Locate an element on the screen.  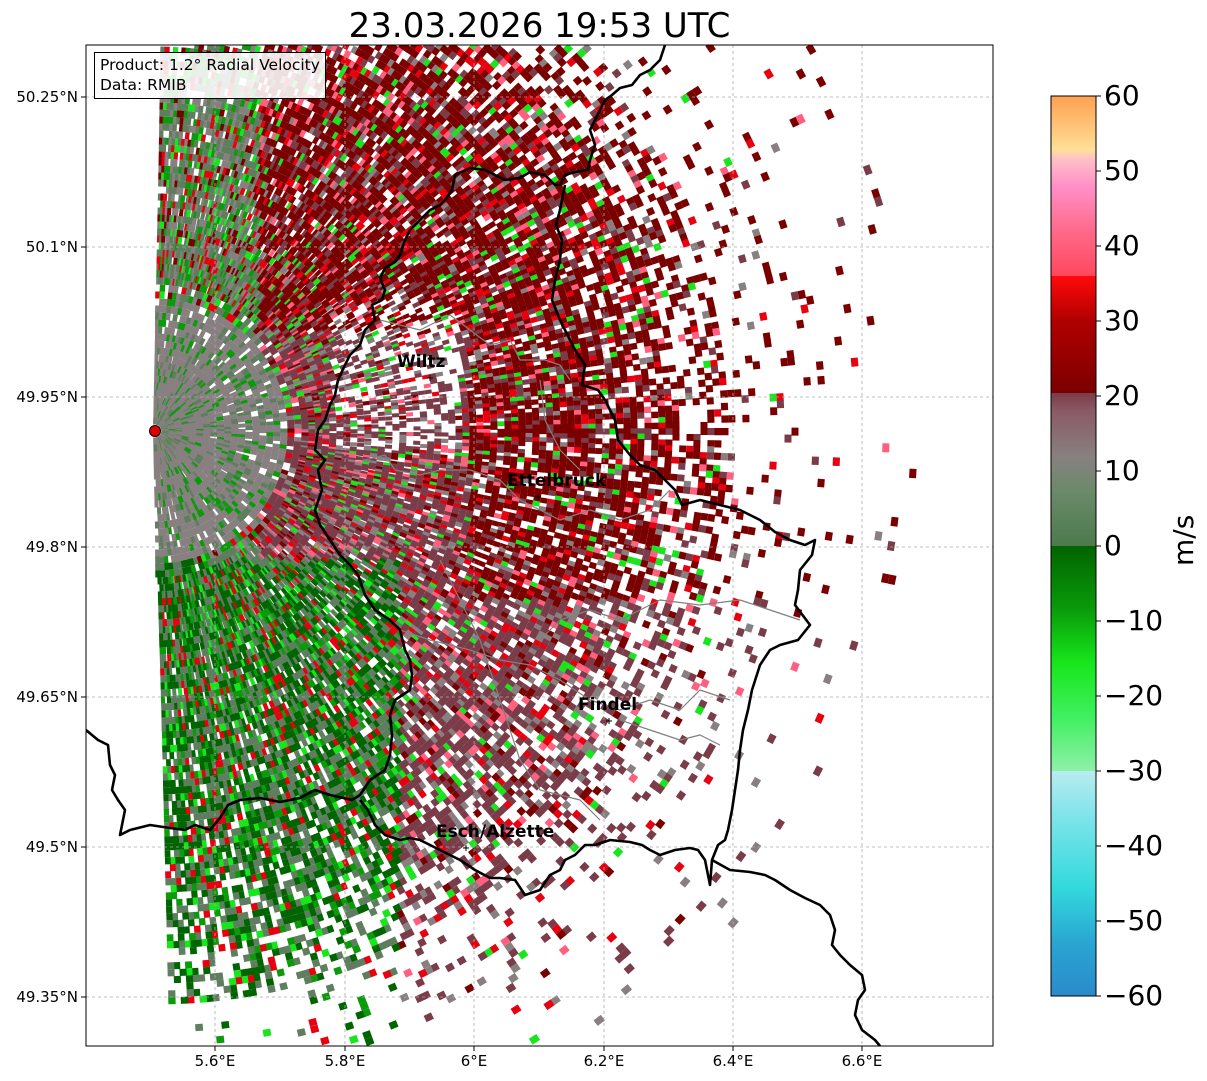
map-title: 23.03.2026 19:53 UTC is located at coordinates (539, 26).